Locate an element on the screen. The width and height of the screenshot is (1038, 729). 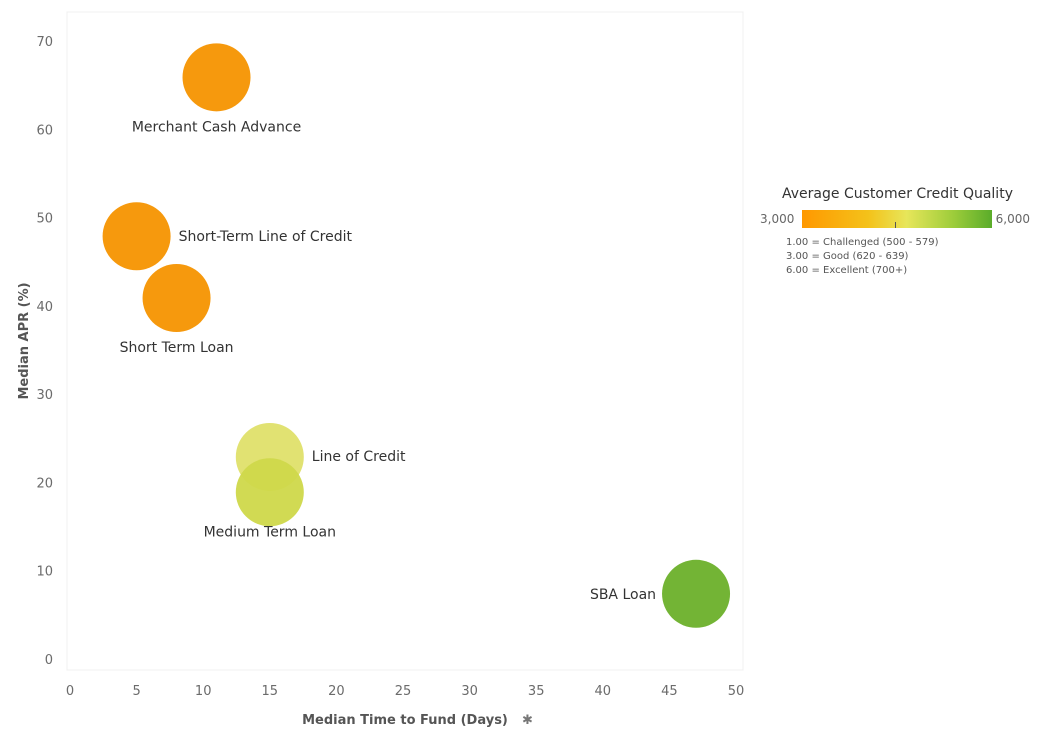
legend-marker is located at coordinates (895, 225).